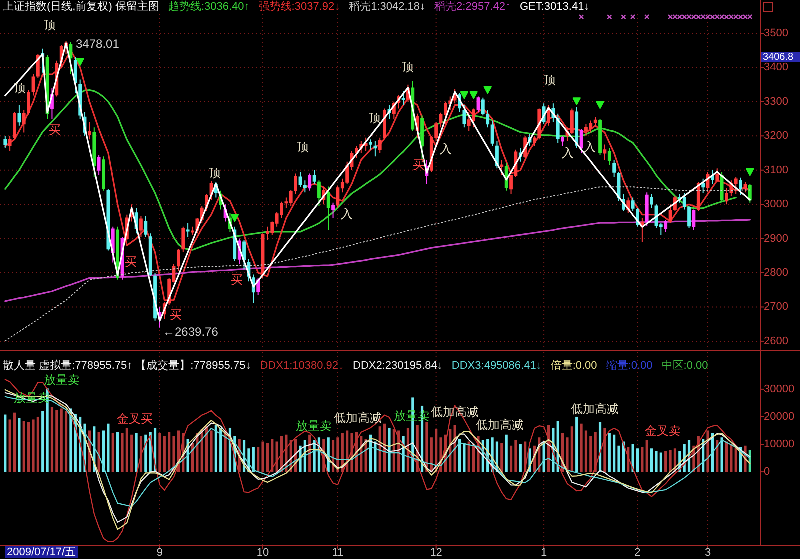 The height and width of the screenshot is (559, 800). I want to click on annotation: 放量卖, so click(32, 398).